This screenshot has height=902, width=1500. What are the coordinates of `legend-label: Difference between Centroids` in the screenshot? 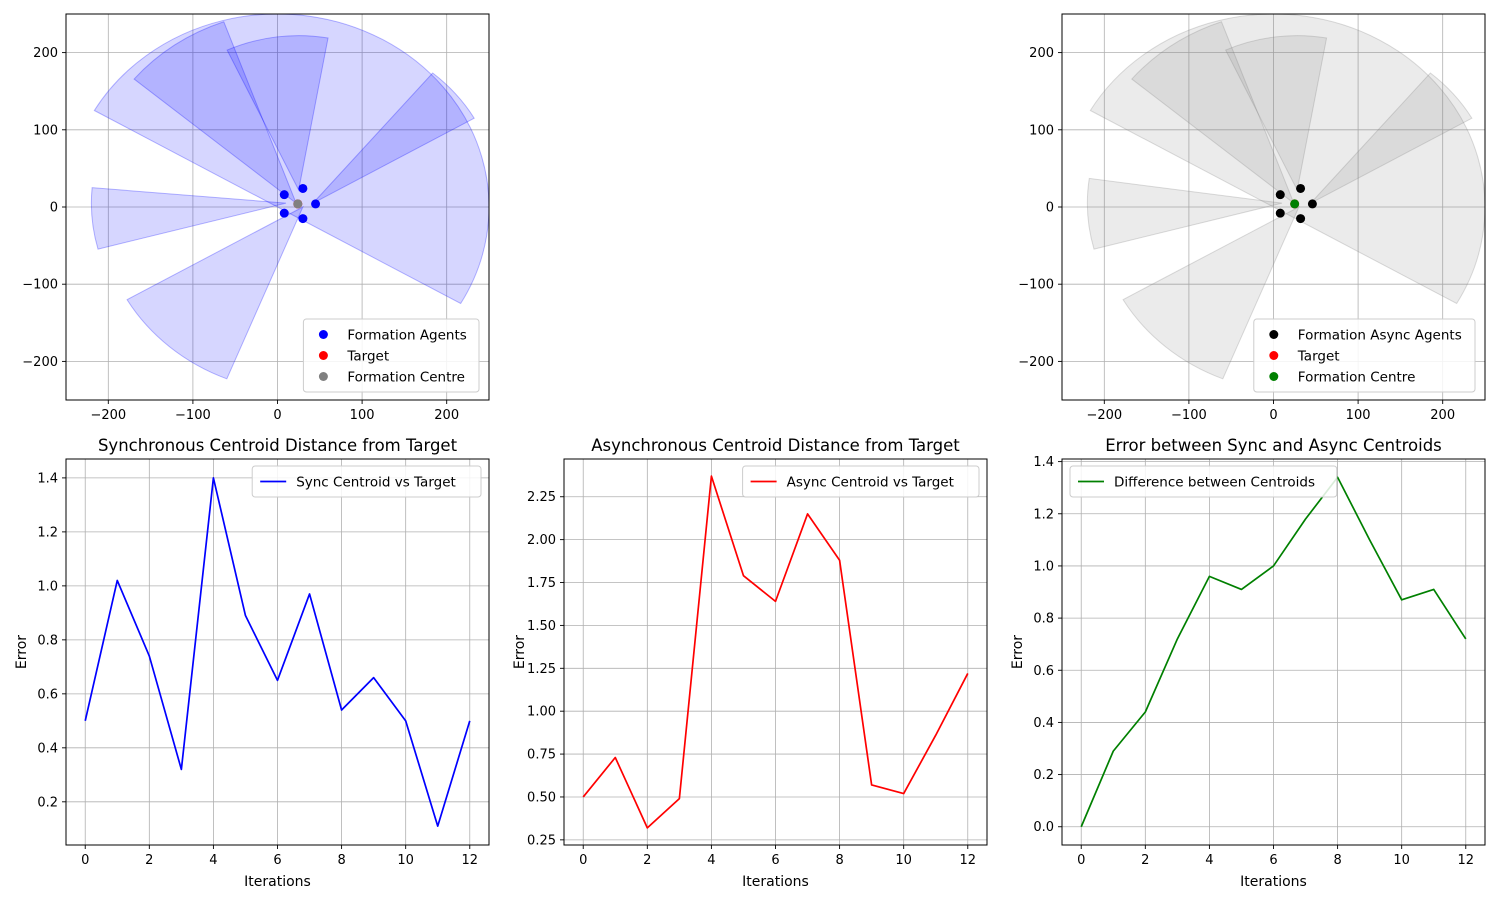 It's located at (1214, 483).